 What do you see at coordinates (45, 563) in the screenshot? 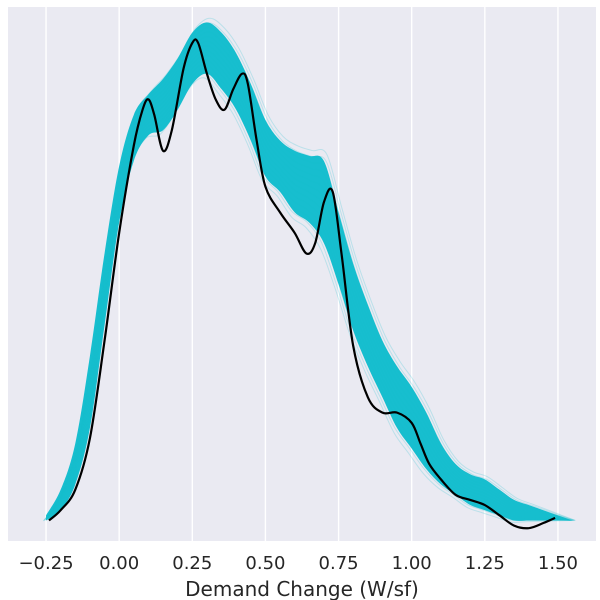
I see `x-tick-label: −0.25` at bounding box center [45, 563].